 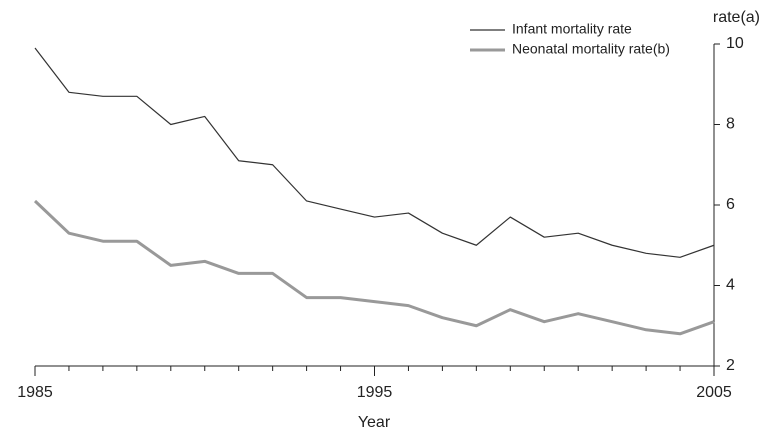 What do you see at coordinates (730, 365) in the screenshot?
I see `y-tick-label: 2` at bounding box center [730, 365].